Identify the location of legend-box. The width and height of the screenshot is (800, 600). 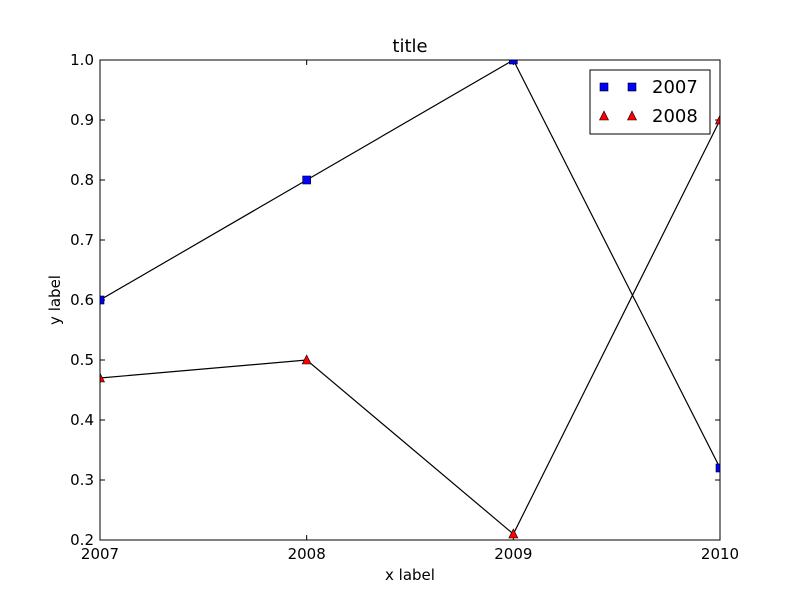
(650, 102).